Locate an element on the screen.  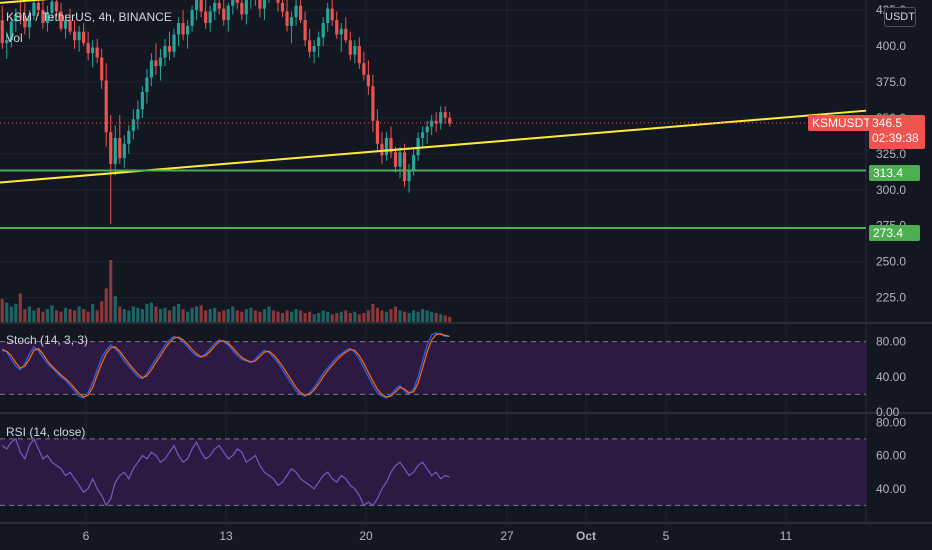
rsi-line is located at coordinates (225, 472).